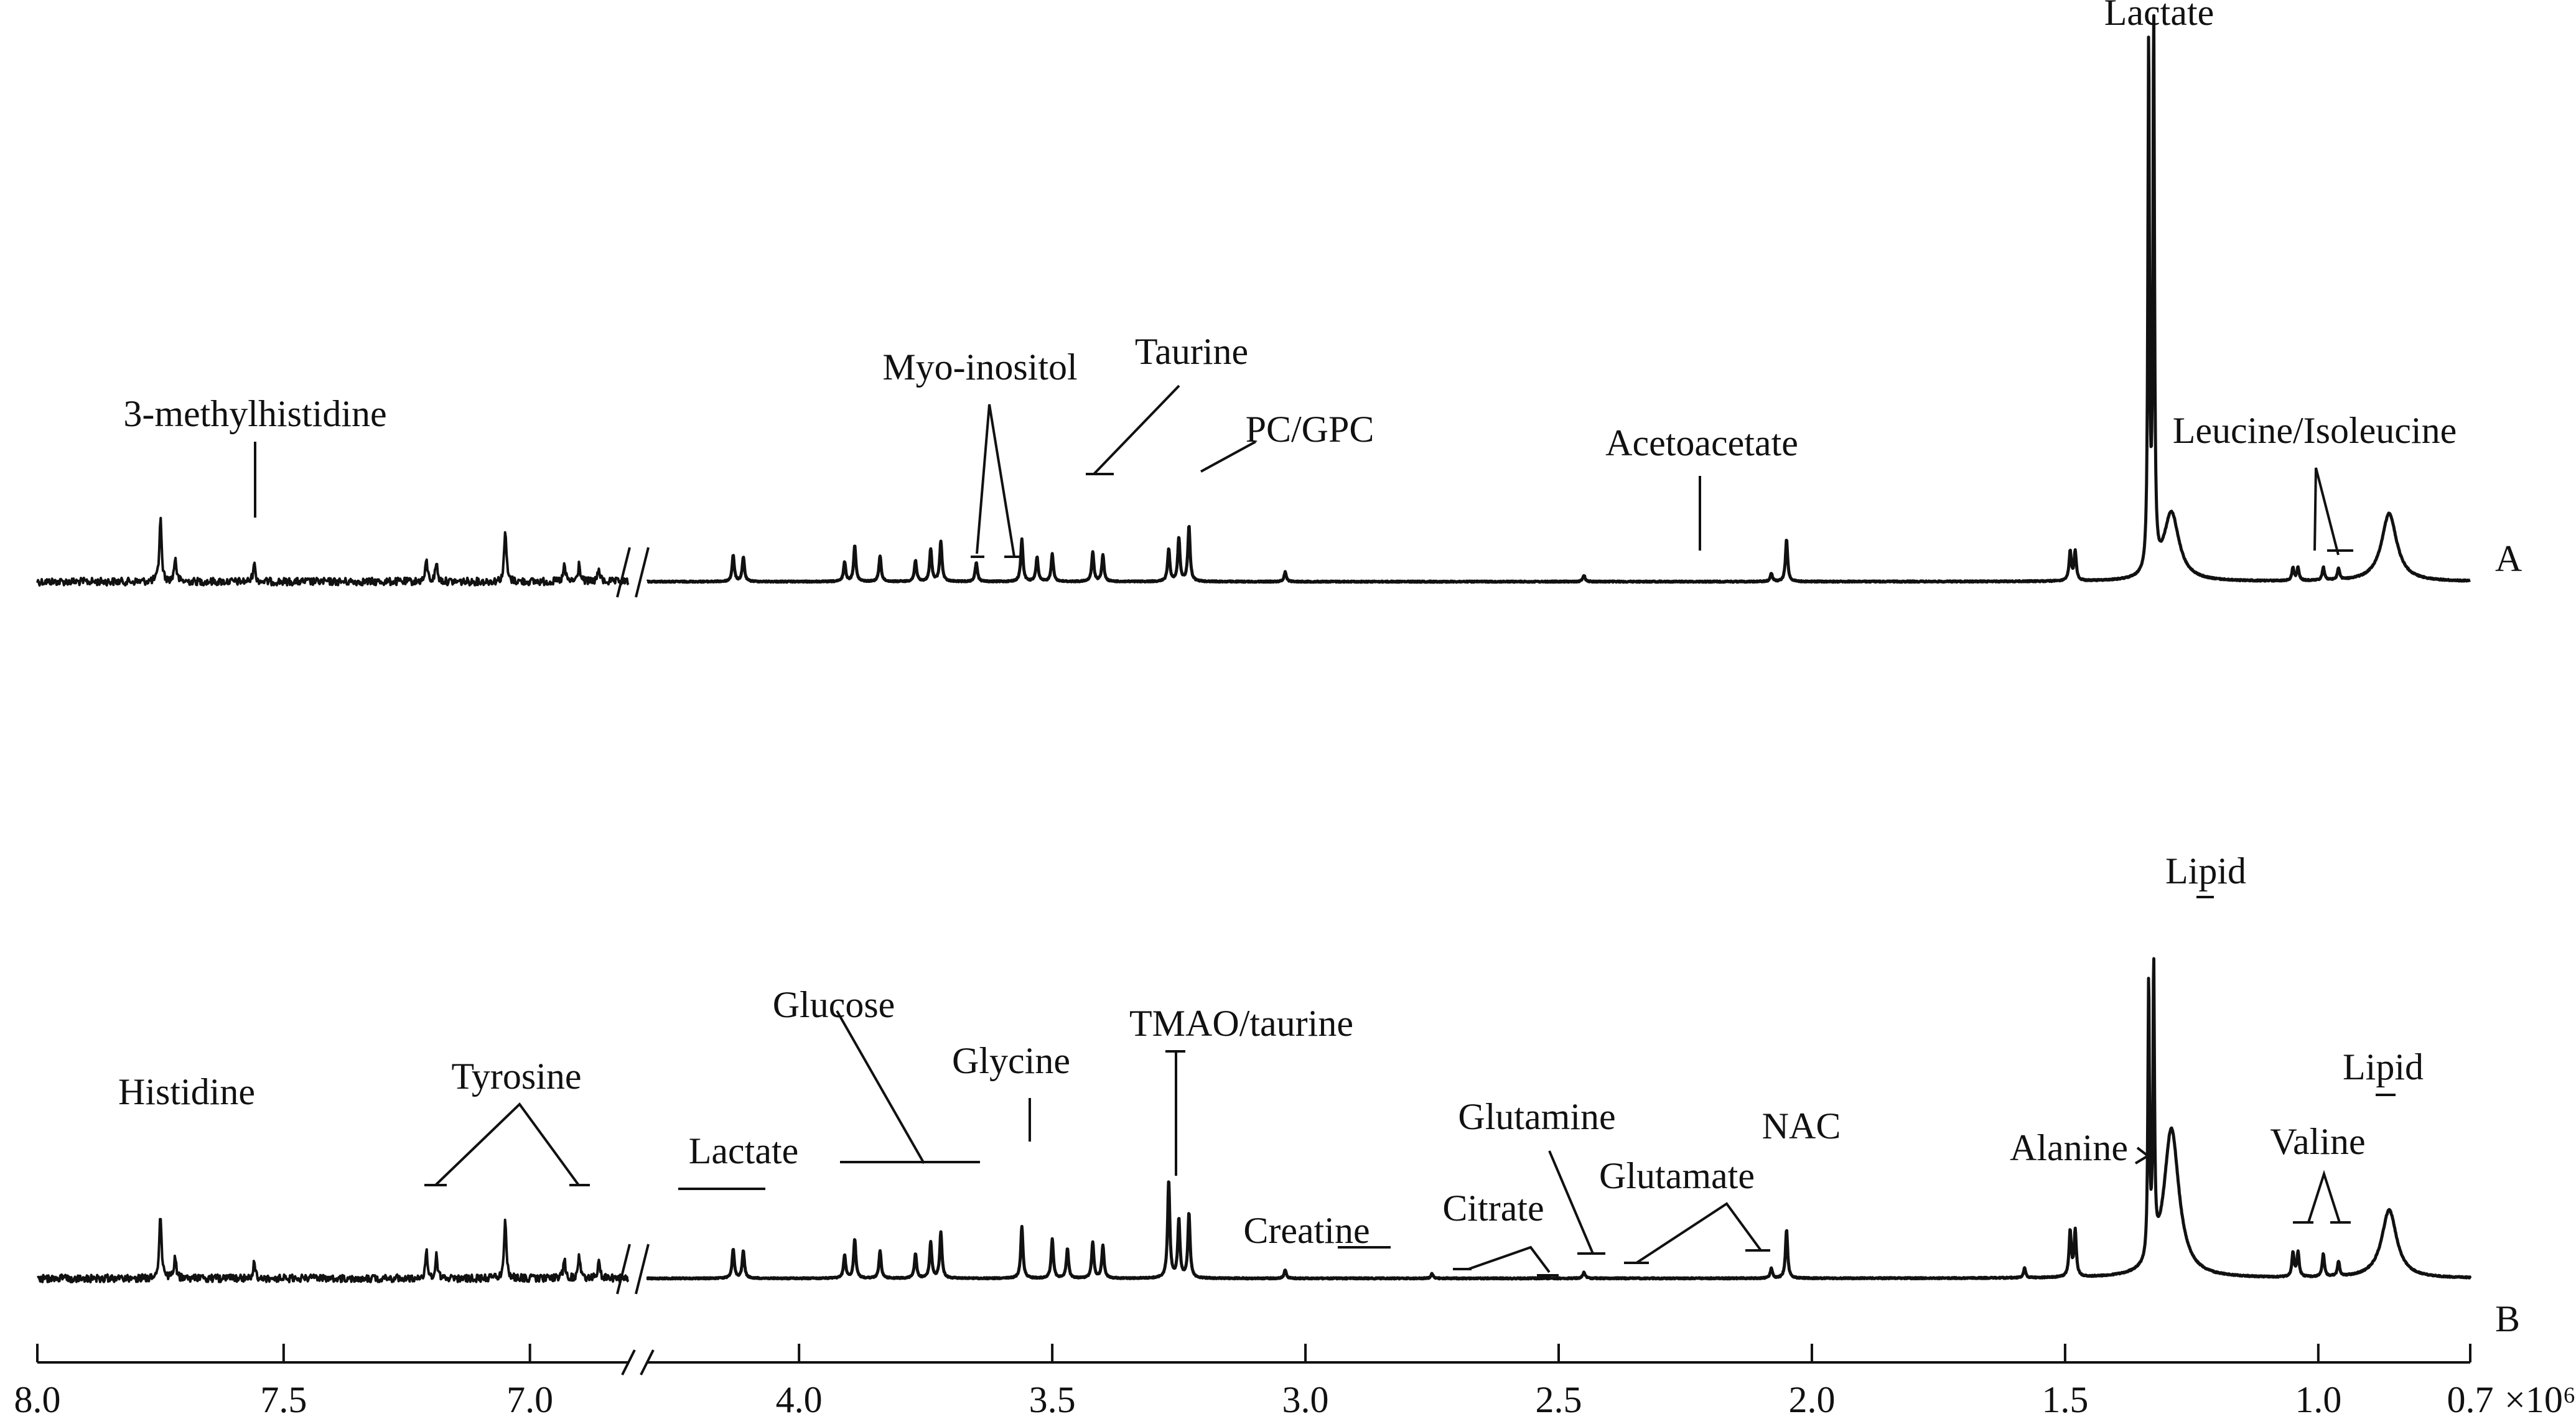 The image size is (2576, 1419). What do you see at coordinates (1571, 1202) in the screenshot?
I see `pointer-glutamine` at bounding box center [1571, 1202].